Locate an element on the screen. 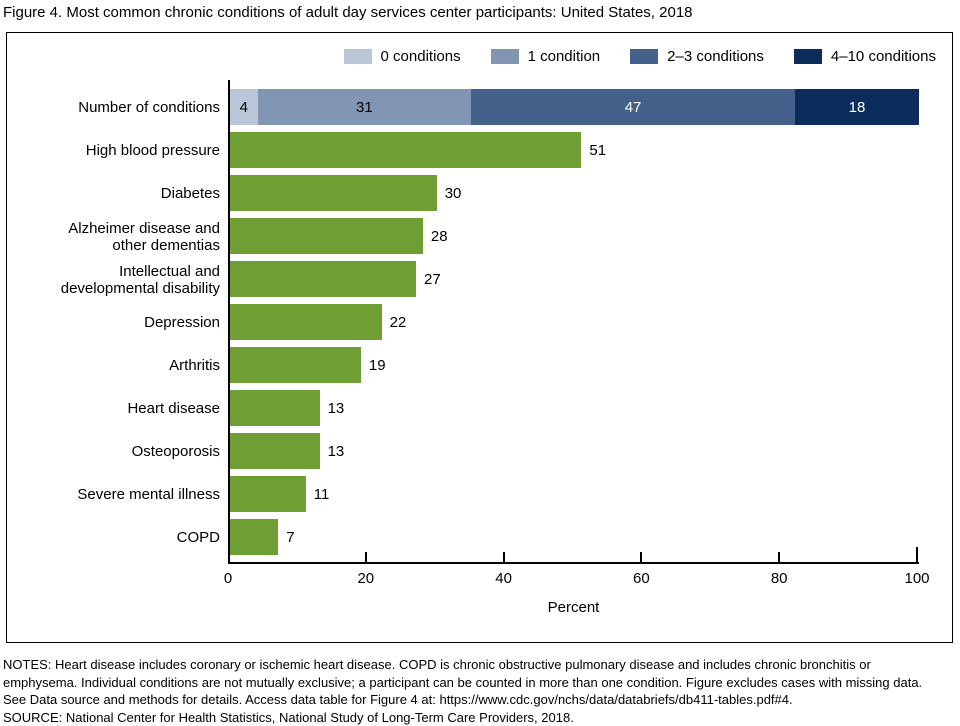  chart-row: Osteoporosis 13 is located at coordinates (479, 451).